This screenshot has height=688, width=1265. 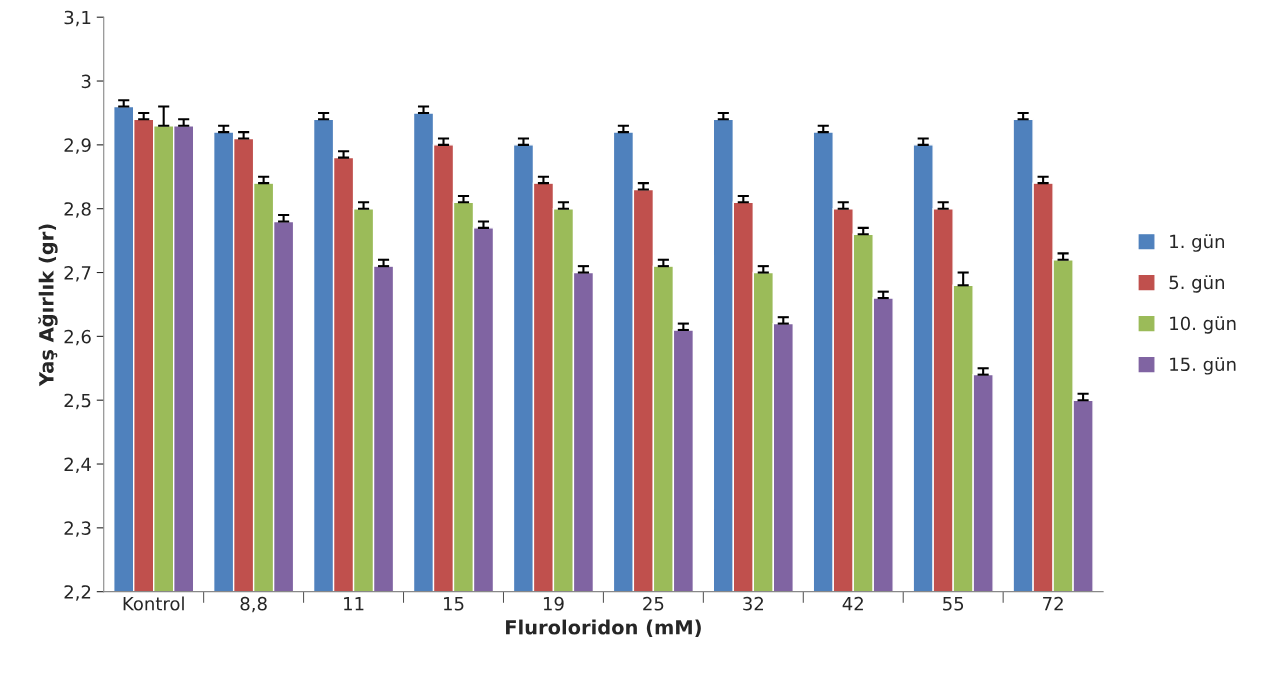 I want to click on x-tick-label: 32, so click(x=753, y=603).